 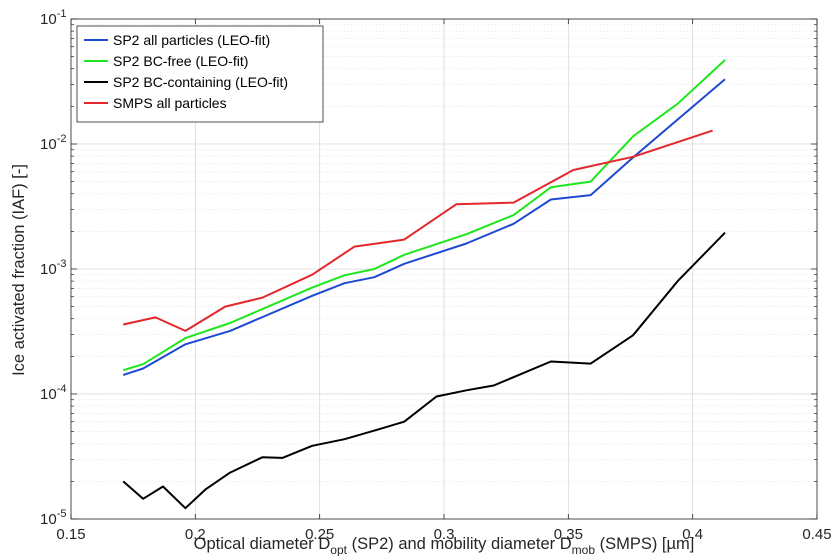 I want to click on x-tick-label: 0.15, so click(x=70, y=534).